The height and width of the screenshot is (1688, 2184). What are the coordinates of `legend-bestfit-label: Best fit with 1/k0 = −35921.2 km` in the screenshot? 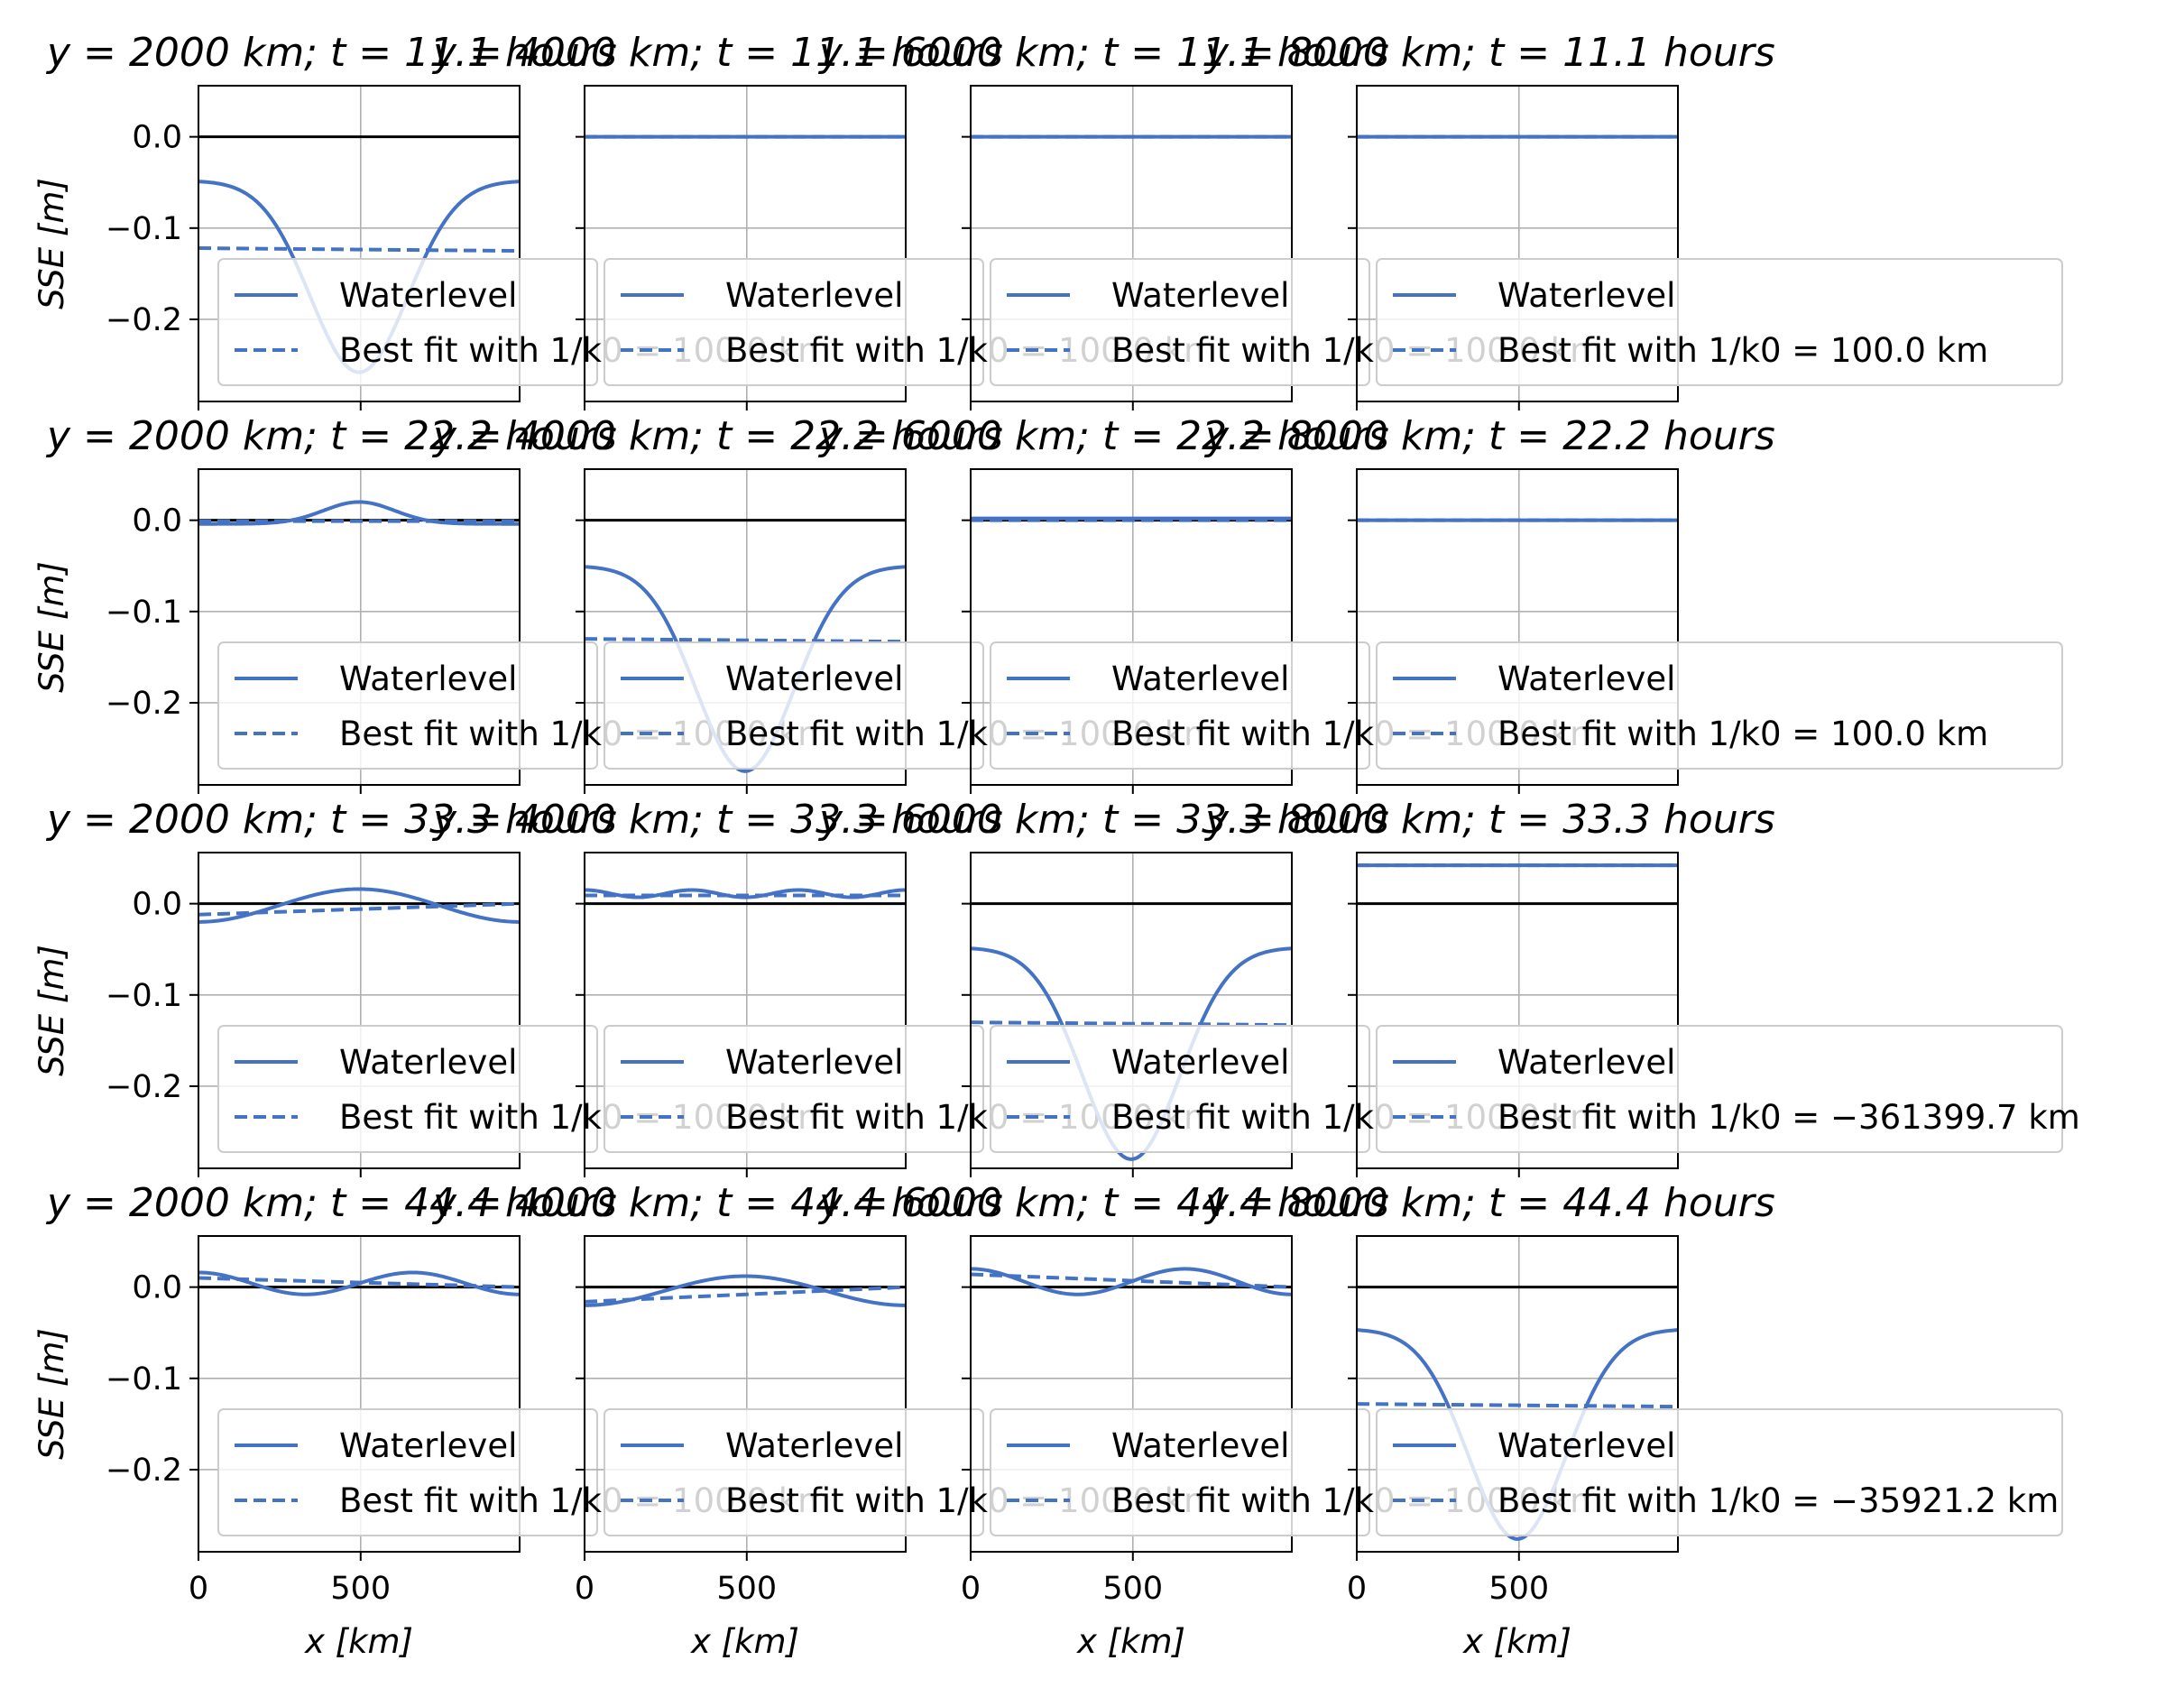 It's located at (1778, 1501).